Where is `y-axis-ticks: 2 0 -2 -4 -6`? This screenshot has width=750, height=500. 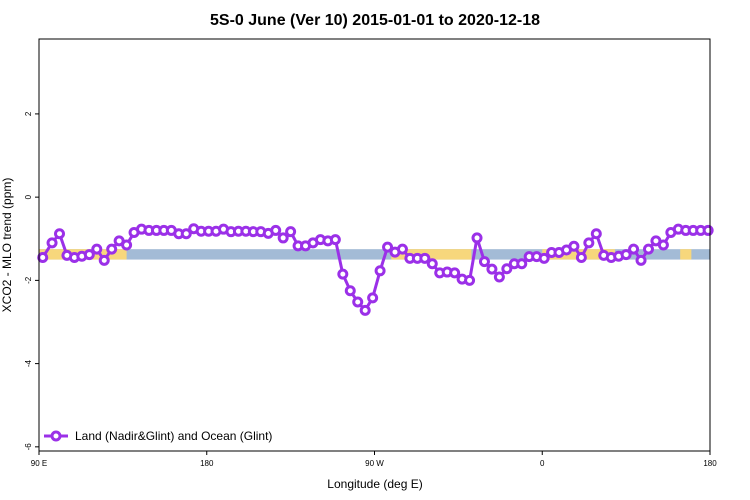
y-axis-ticks: 2 0 -2 -4 -6 is located at coordinates (31, 280).